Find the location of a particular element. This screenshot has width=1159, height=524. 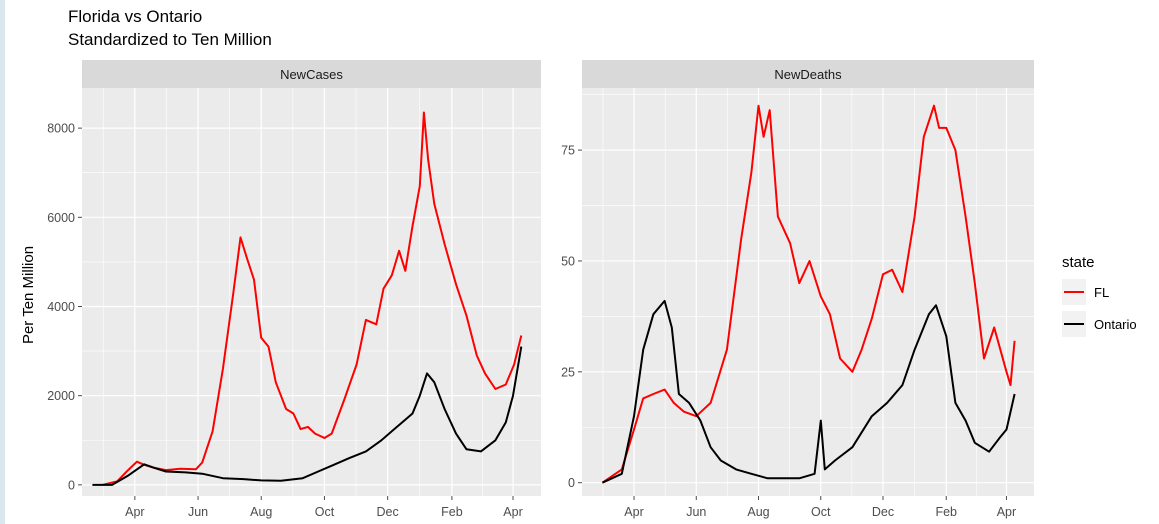

y-tick-label: 8000 is located at coordinates (61, 129).